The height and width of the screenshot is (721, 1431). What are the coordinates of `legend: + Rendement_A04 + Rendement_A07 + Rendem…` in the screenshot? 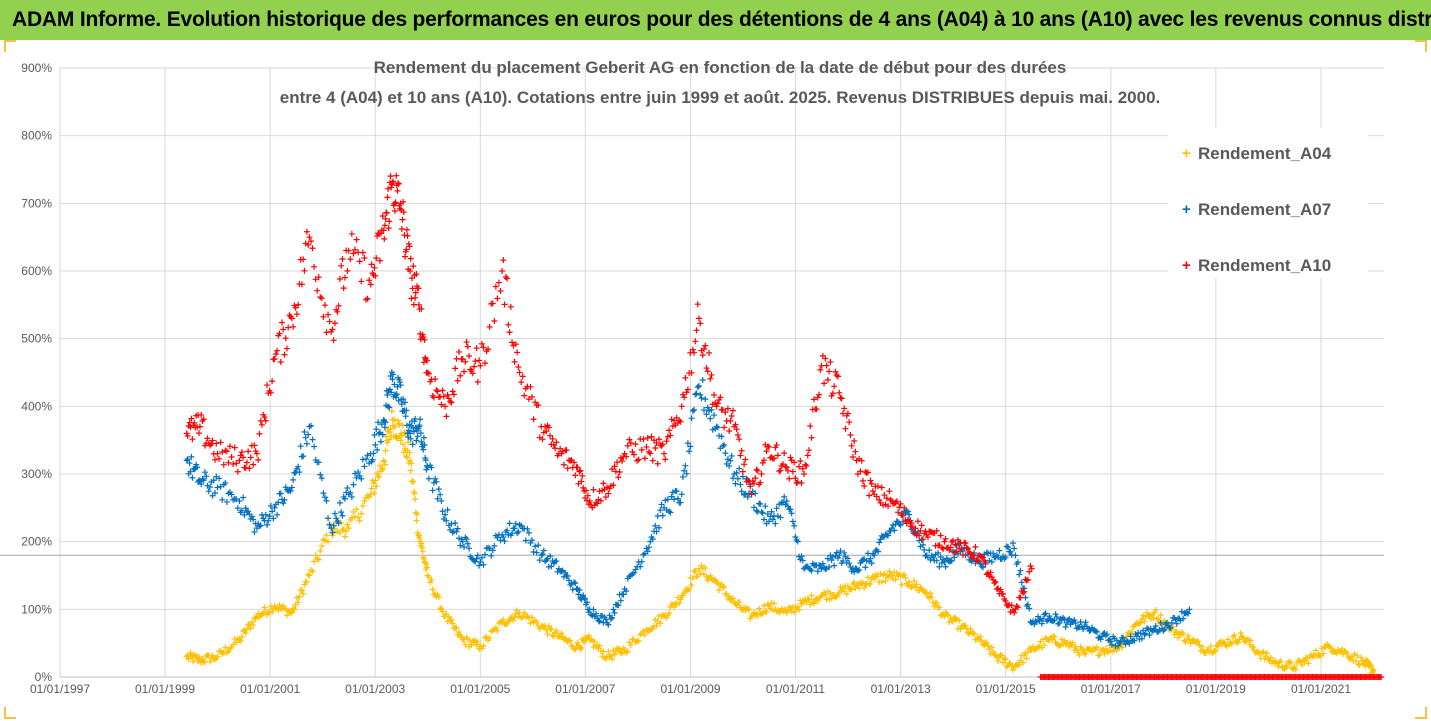 It's located at (1268, 203).